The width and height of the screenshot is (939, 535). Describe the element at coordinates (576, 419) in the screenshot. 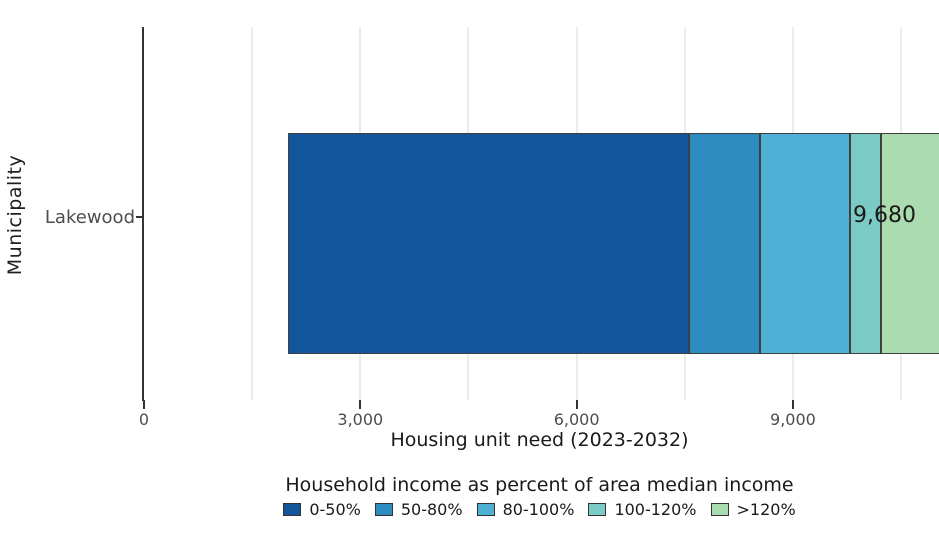

I see `x-tick-label: 6,000` at that location.